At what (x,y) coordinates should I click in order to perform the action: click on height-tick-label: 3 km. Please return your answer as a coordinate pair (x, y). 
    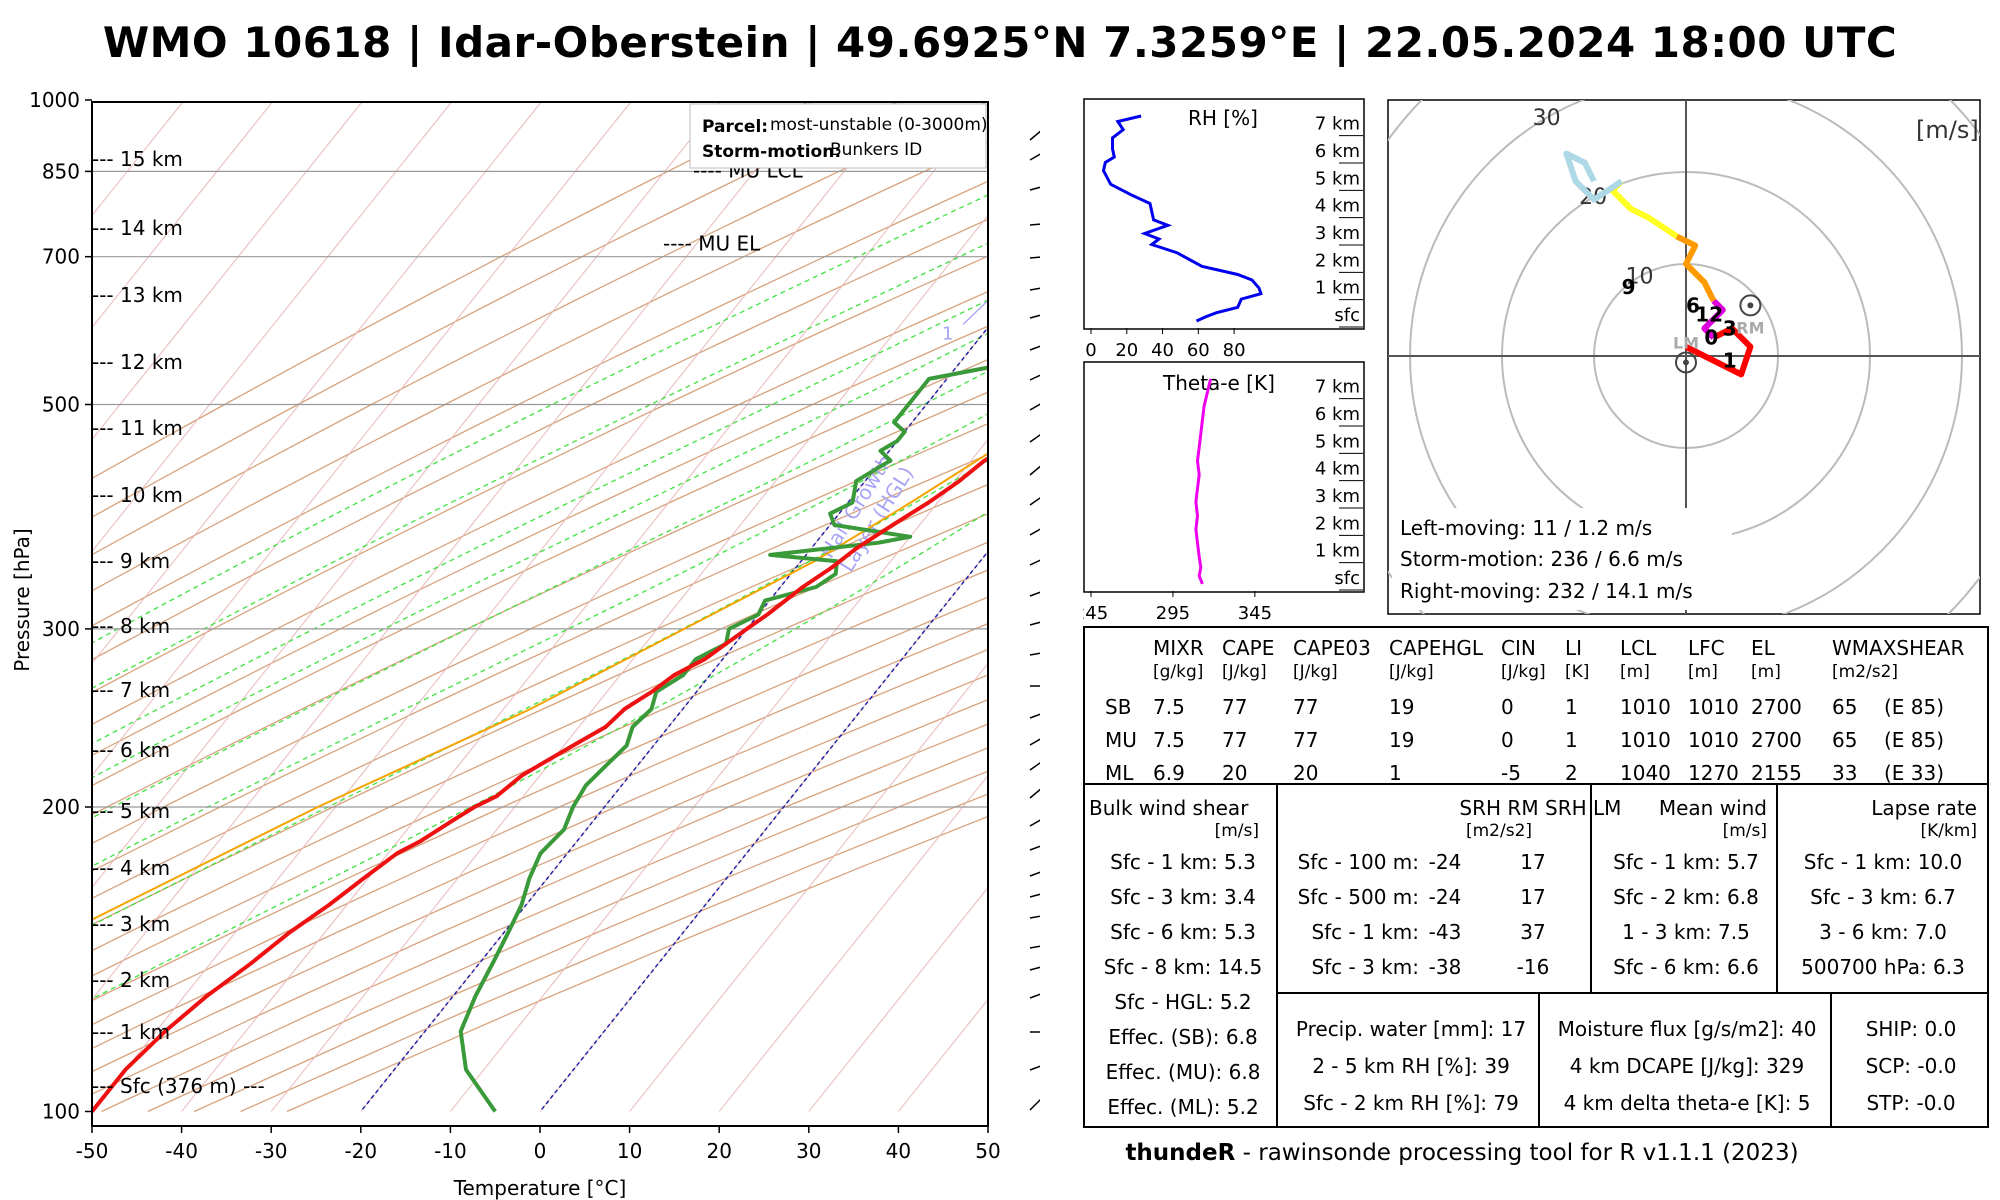
    Looking at the image, I should click on (1337, 233).